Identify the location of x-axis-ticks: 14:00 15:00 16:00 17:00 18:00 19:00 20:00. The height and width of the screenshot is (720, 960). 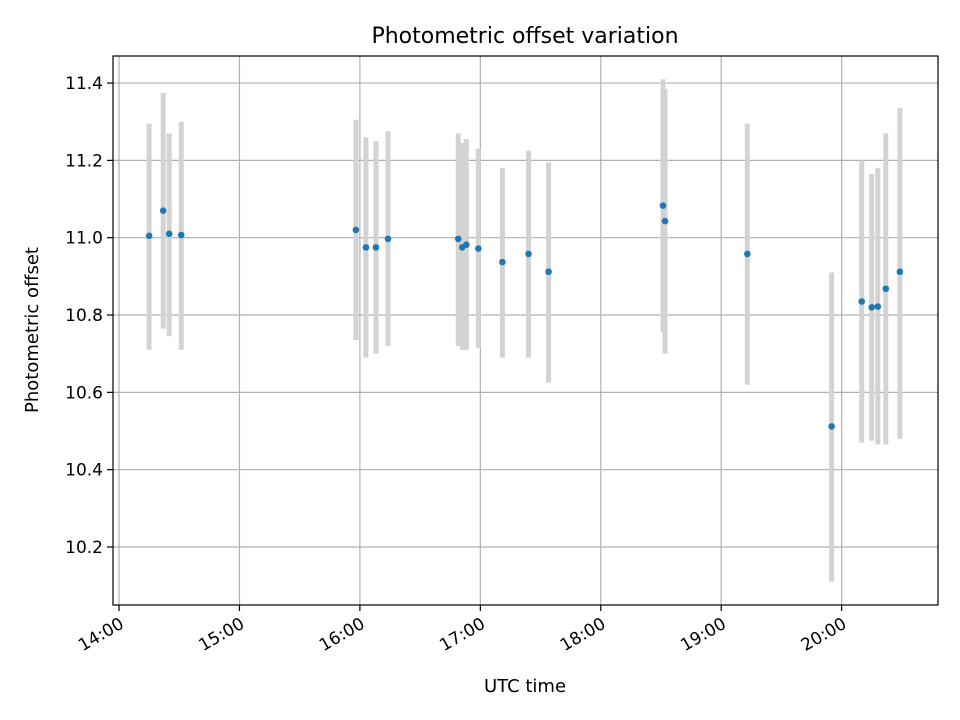
(462, 630).